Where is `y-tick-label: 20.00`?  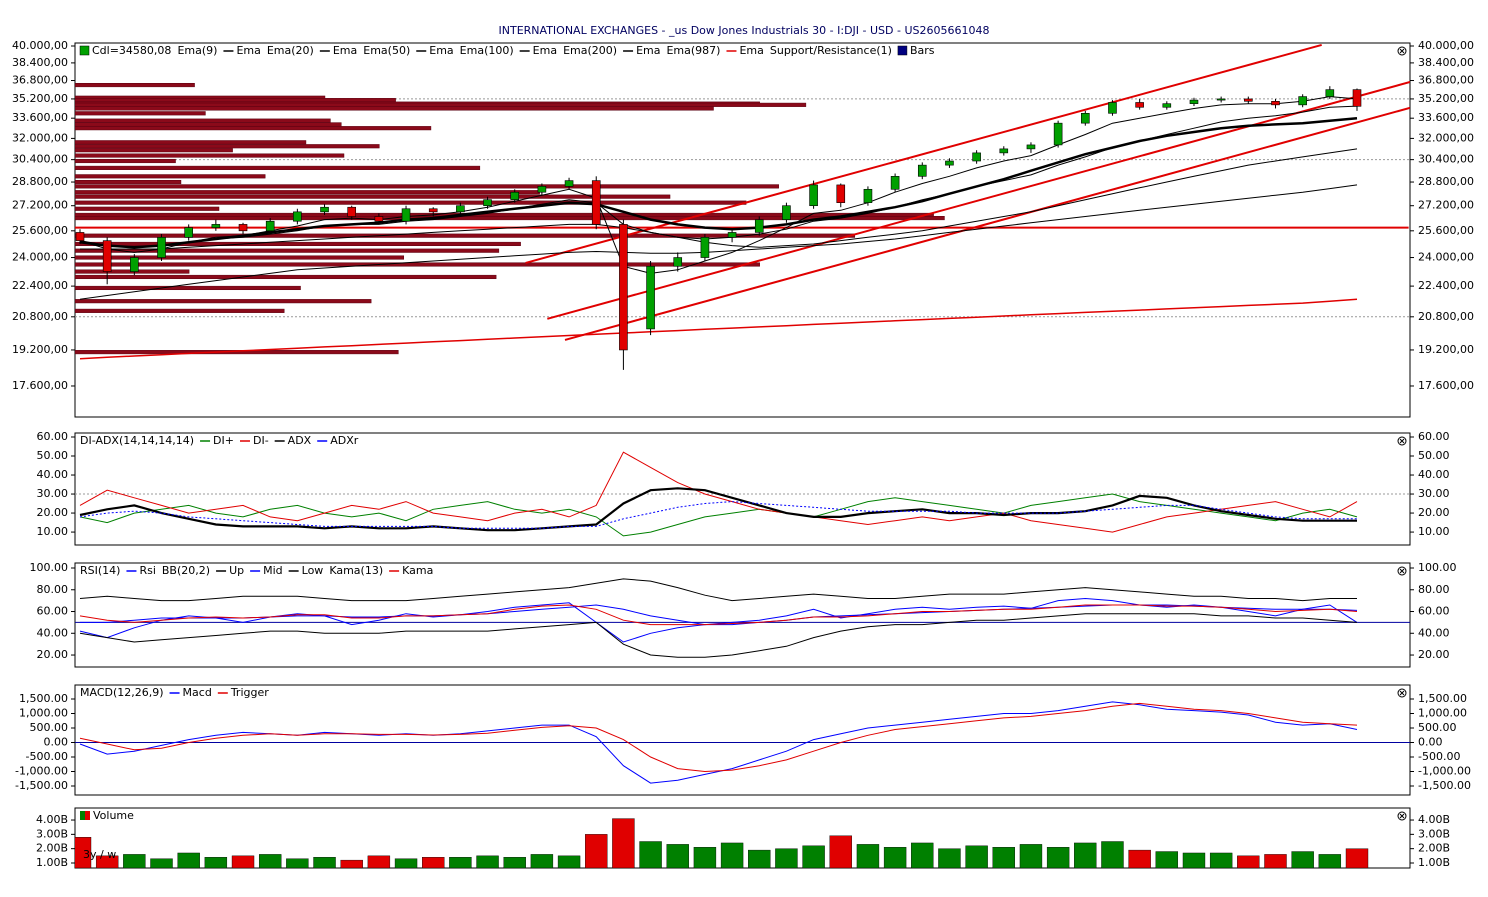 y-tick-label: 20.00 is located at coordinates (53, 654).